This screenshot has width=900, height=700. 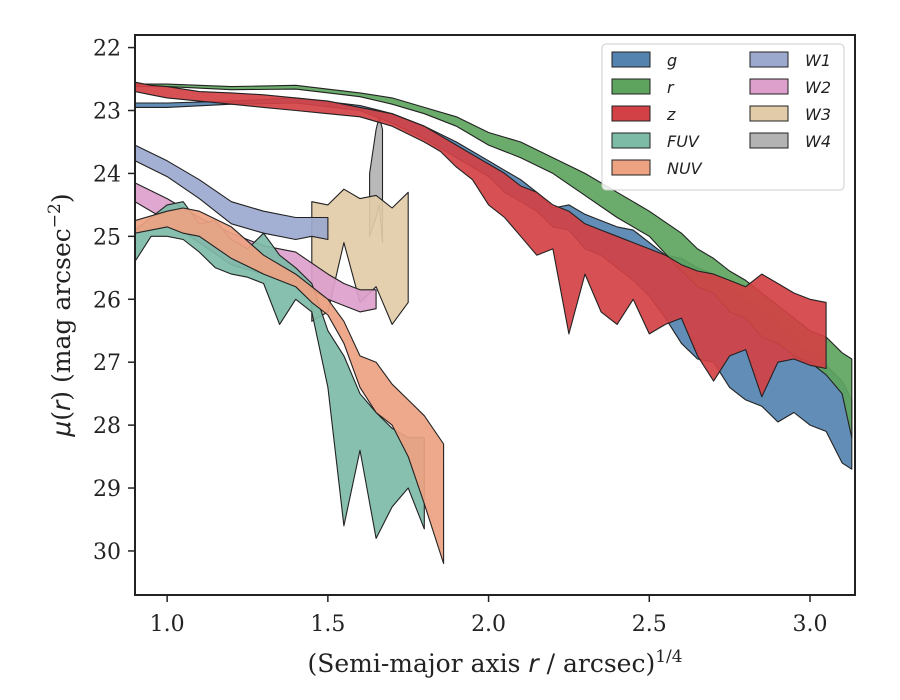 What do you see at coordinates (790, 141) in the screenshot?
I see `legend-item-W4: W4` at bounding box center [790, 141].